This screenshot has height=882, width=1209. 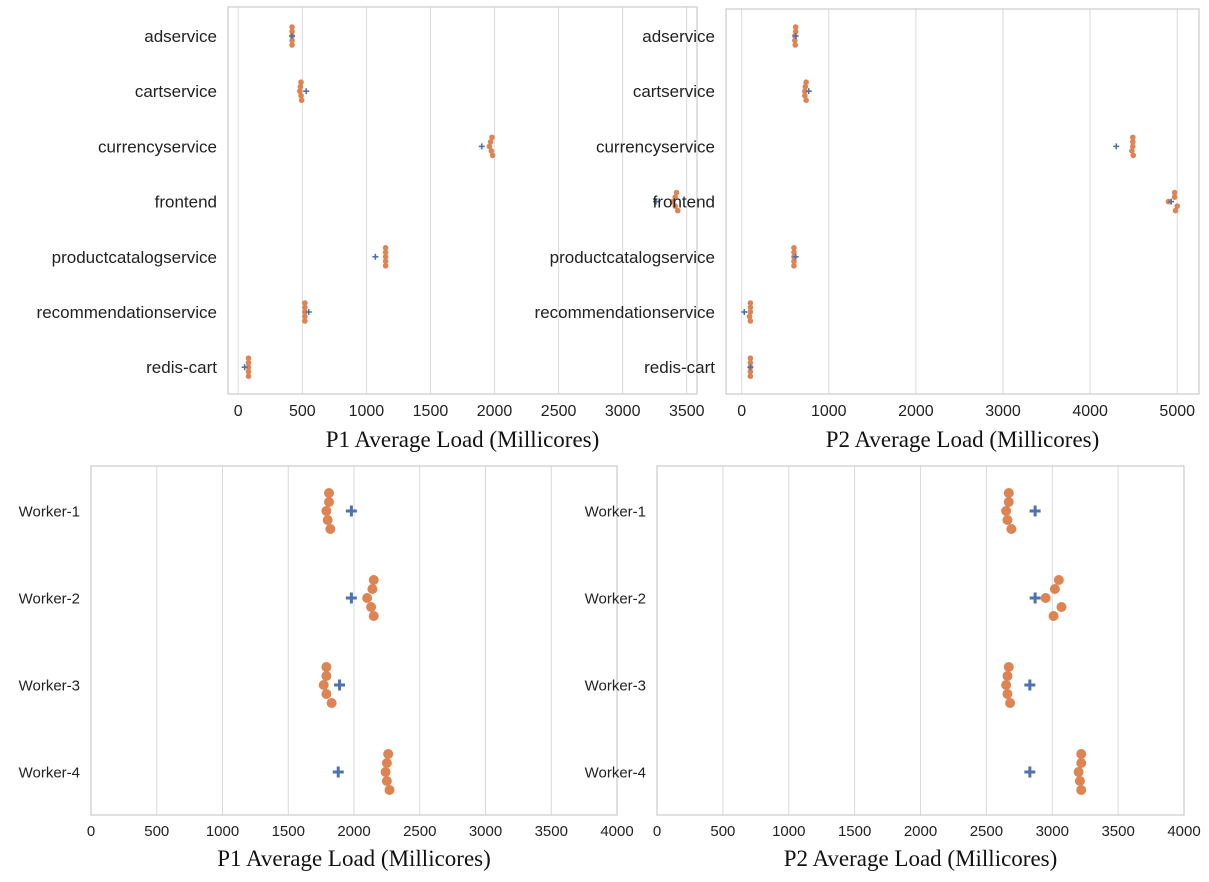 I want to click on category-label: frontend, so click(x=186, y=202).